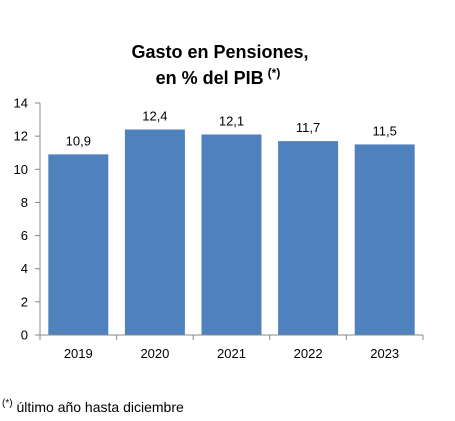  I want to click on y-tick-label: 4, so click(24, 268).